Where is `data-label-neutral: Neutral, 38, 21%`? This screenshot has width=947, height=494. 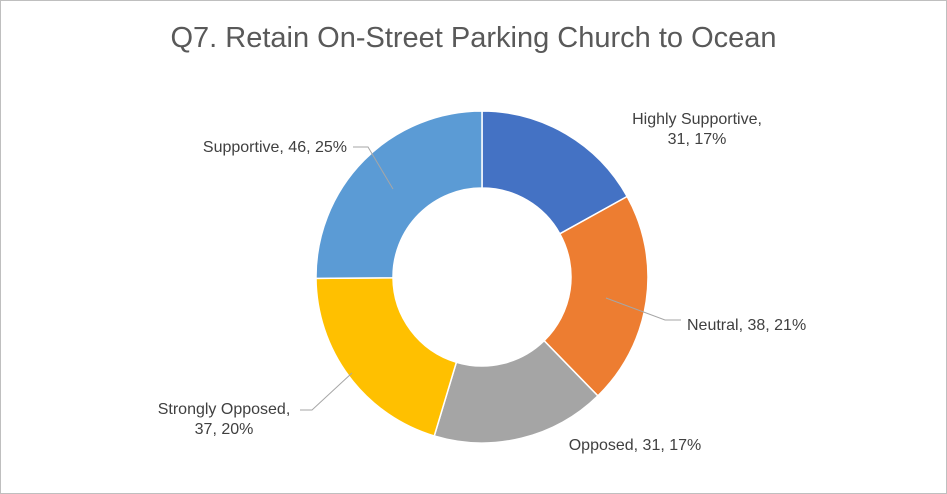
data-label-neutral: Neutral, 38, 21% is located at coordinates (746, 325).